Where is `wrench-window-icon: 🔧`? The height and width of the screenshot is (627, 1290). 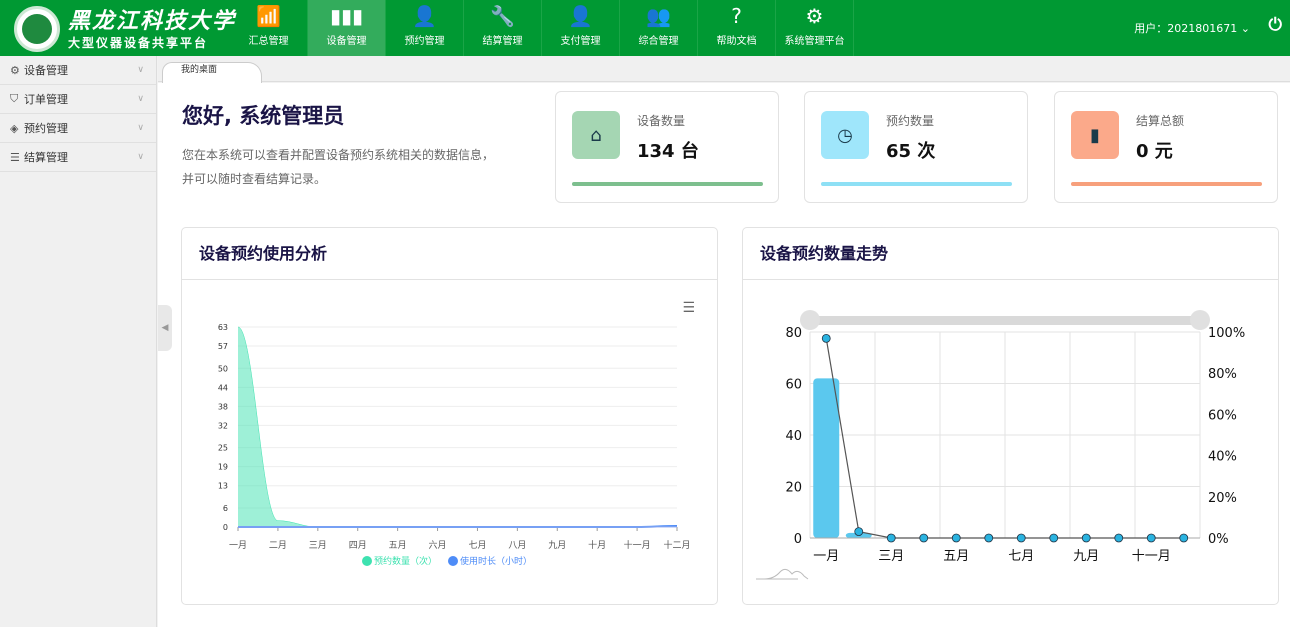 wrench-window-icon: 🔧 is located at coordinates (502, 16).